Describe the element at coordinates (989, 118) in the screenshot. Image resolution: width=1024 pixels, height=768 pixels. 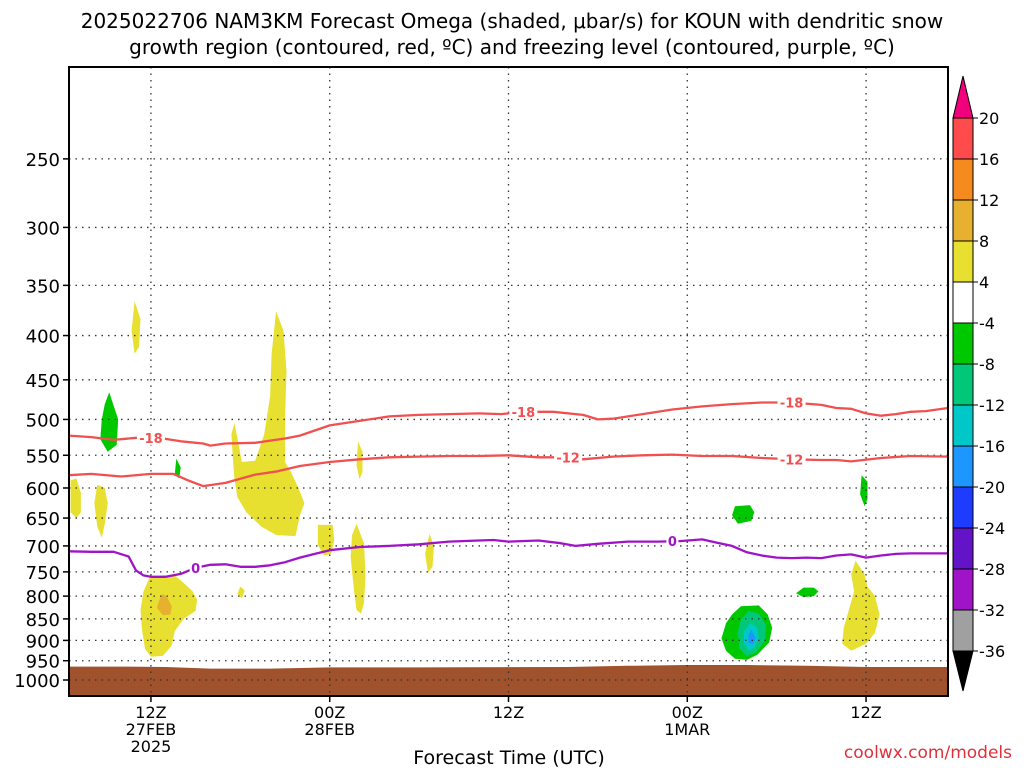
I see `colorbar-label: 20` at that location.